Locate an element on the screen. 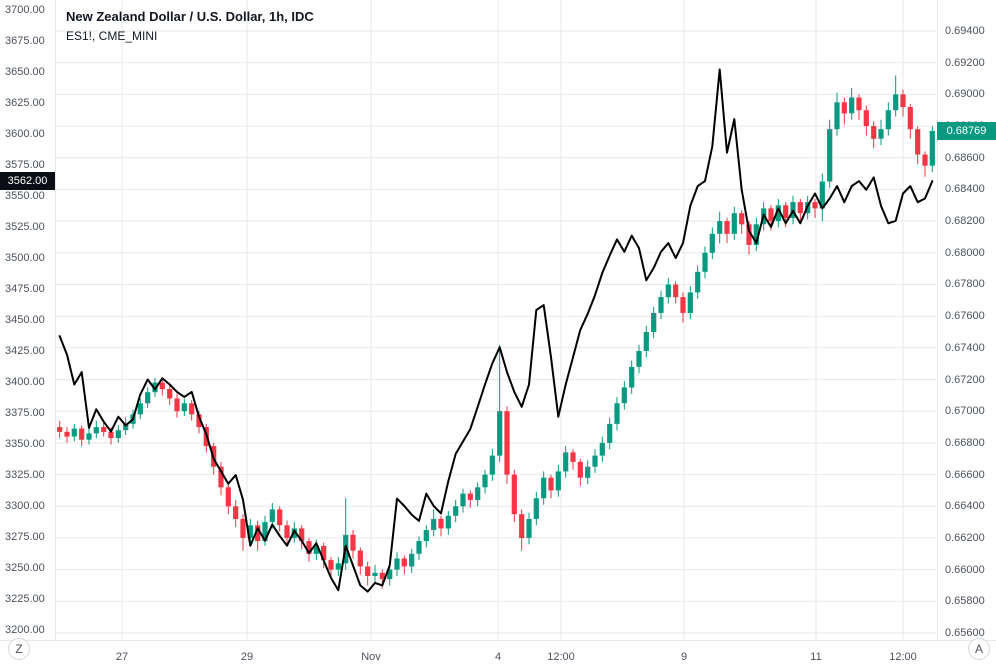  left-axis-tick: 3575.00 is located at coordinates (25, 165).